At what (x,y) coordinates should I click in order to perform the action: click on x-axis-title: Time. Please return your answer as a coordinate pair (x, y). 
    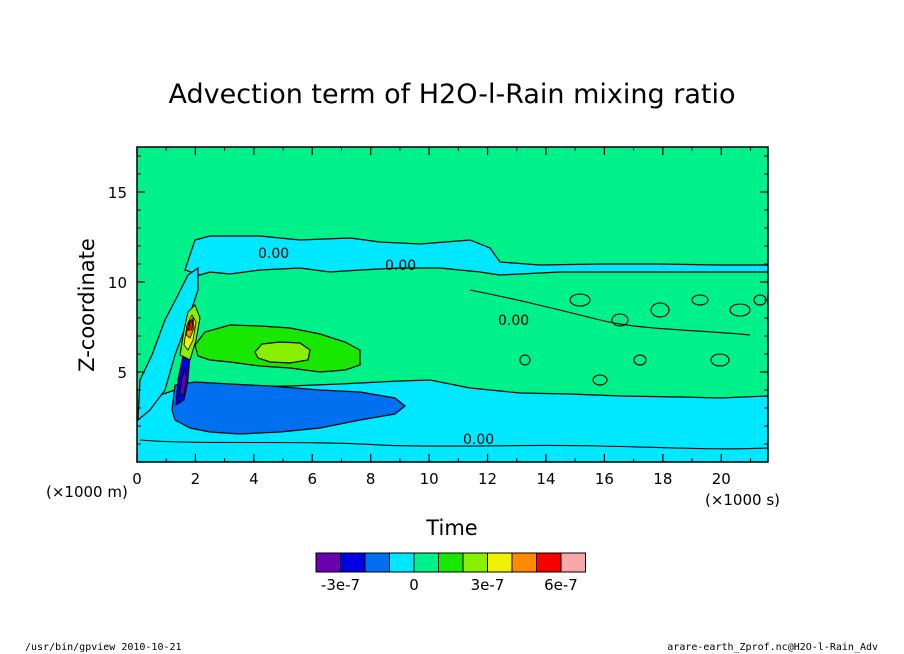
    Looking at the image, I should click on (451, 528).